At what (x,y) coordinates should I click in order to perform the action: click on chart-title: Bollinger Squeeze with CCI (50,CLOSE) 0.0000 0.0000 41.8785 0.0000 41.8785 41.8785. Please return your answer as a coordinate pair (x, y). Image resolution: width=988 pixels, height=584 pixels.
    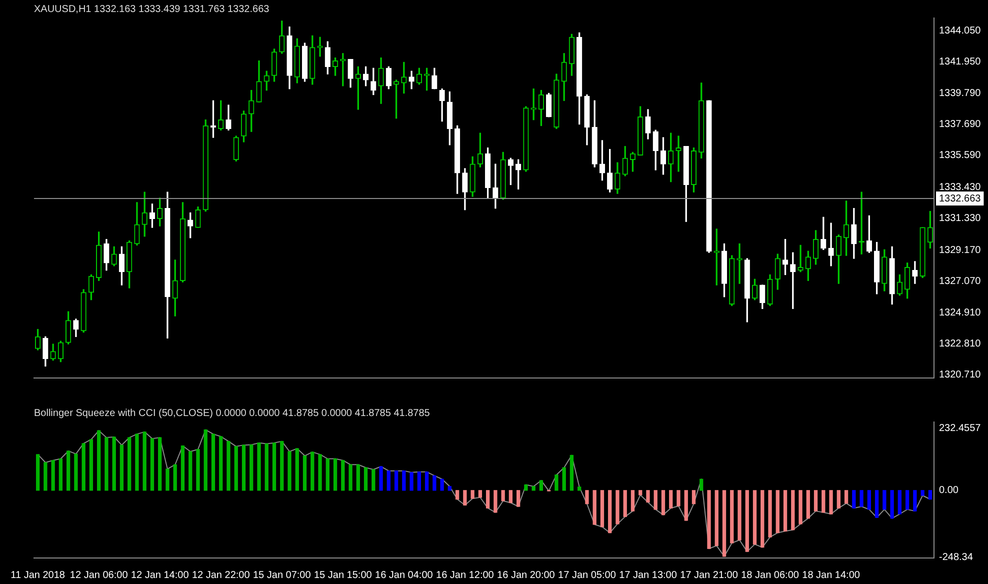
    Looking at the image, I should click on (232, 413).